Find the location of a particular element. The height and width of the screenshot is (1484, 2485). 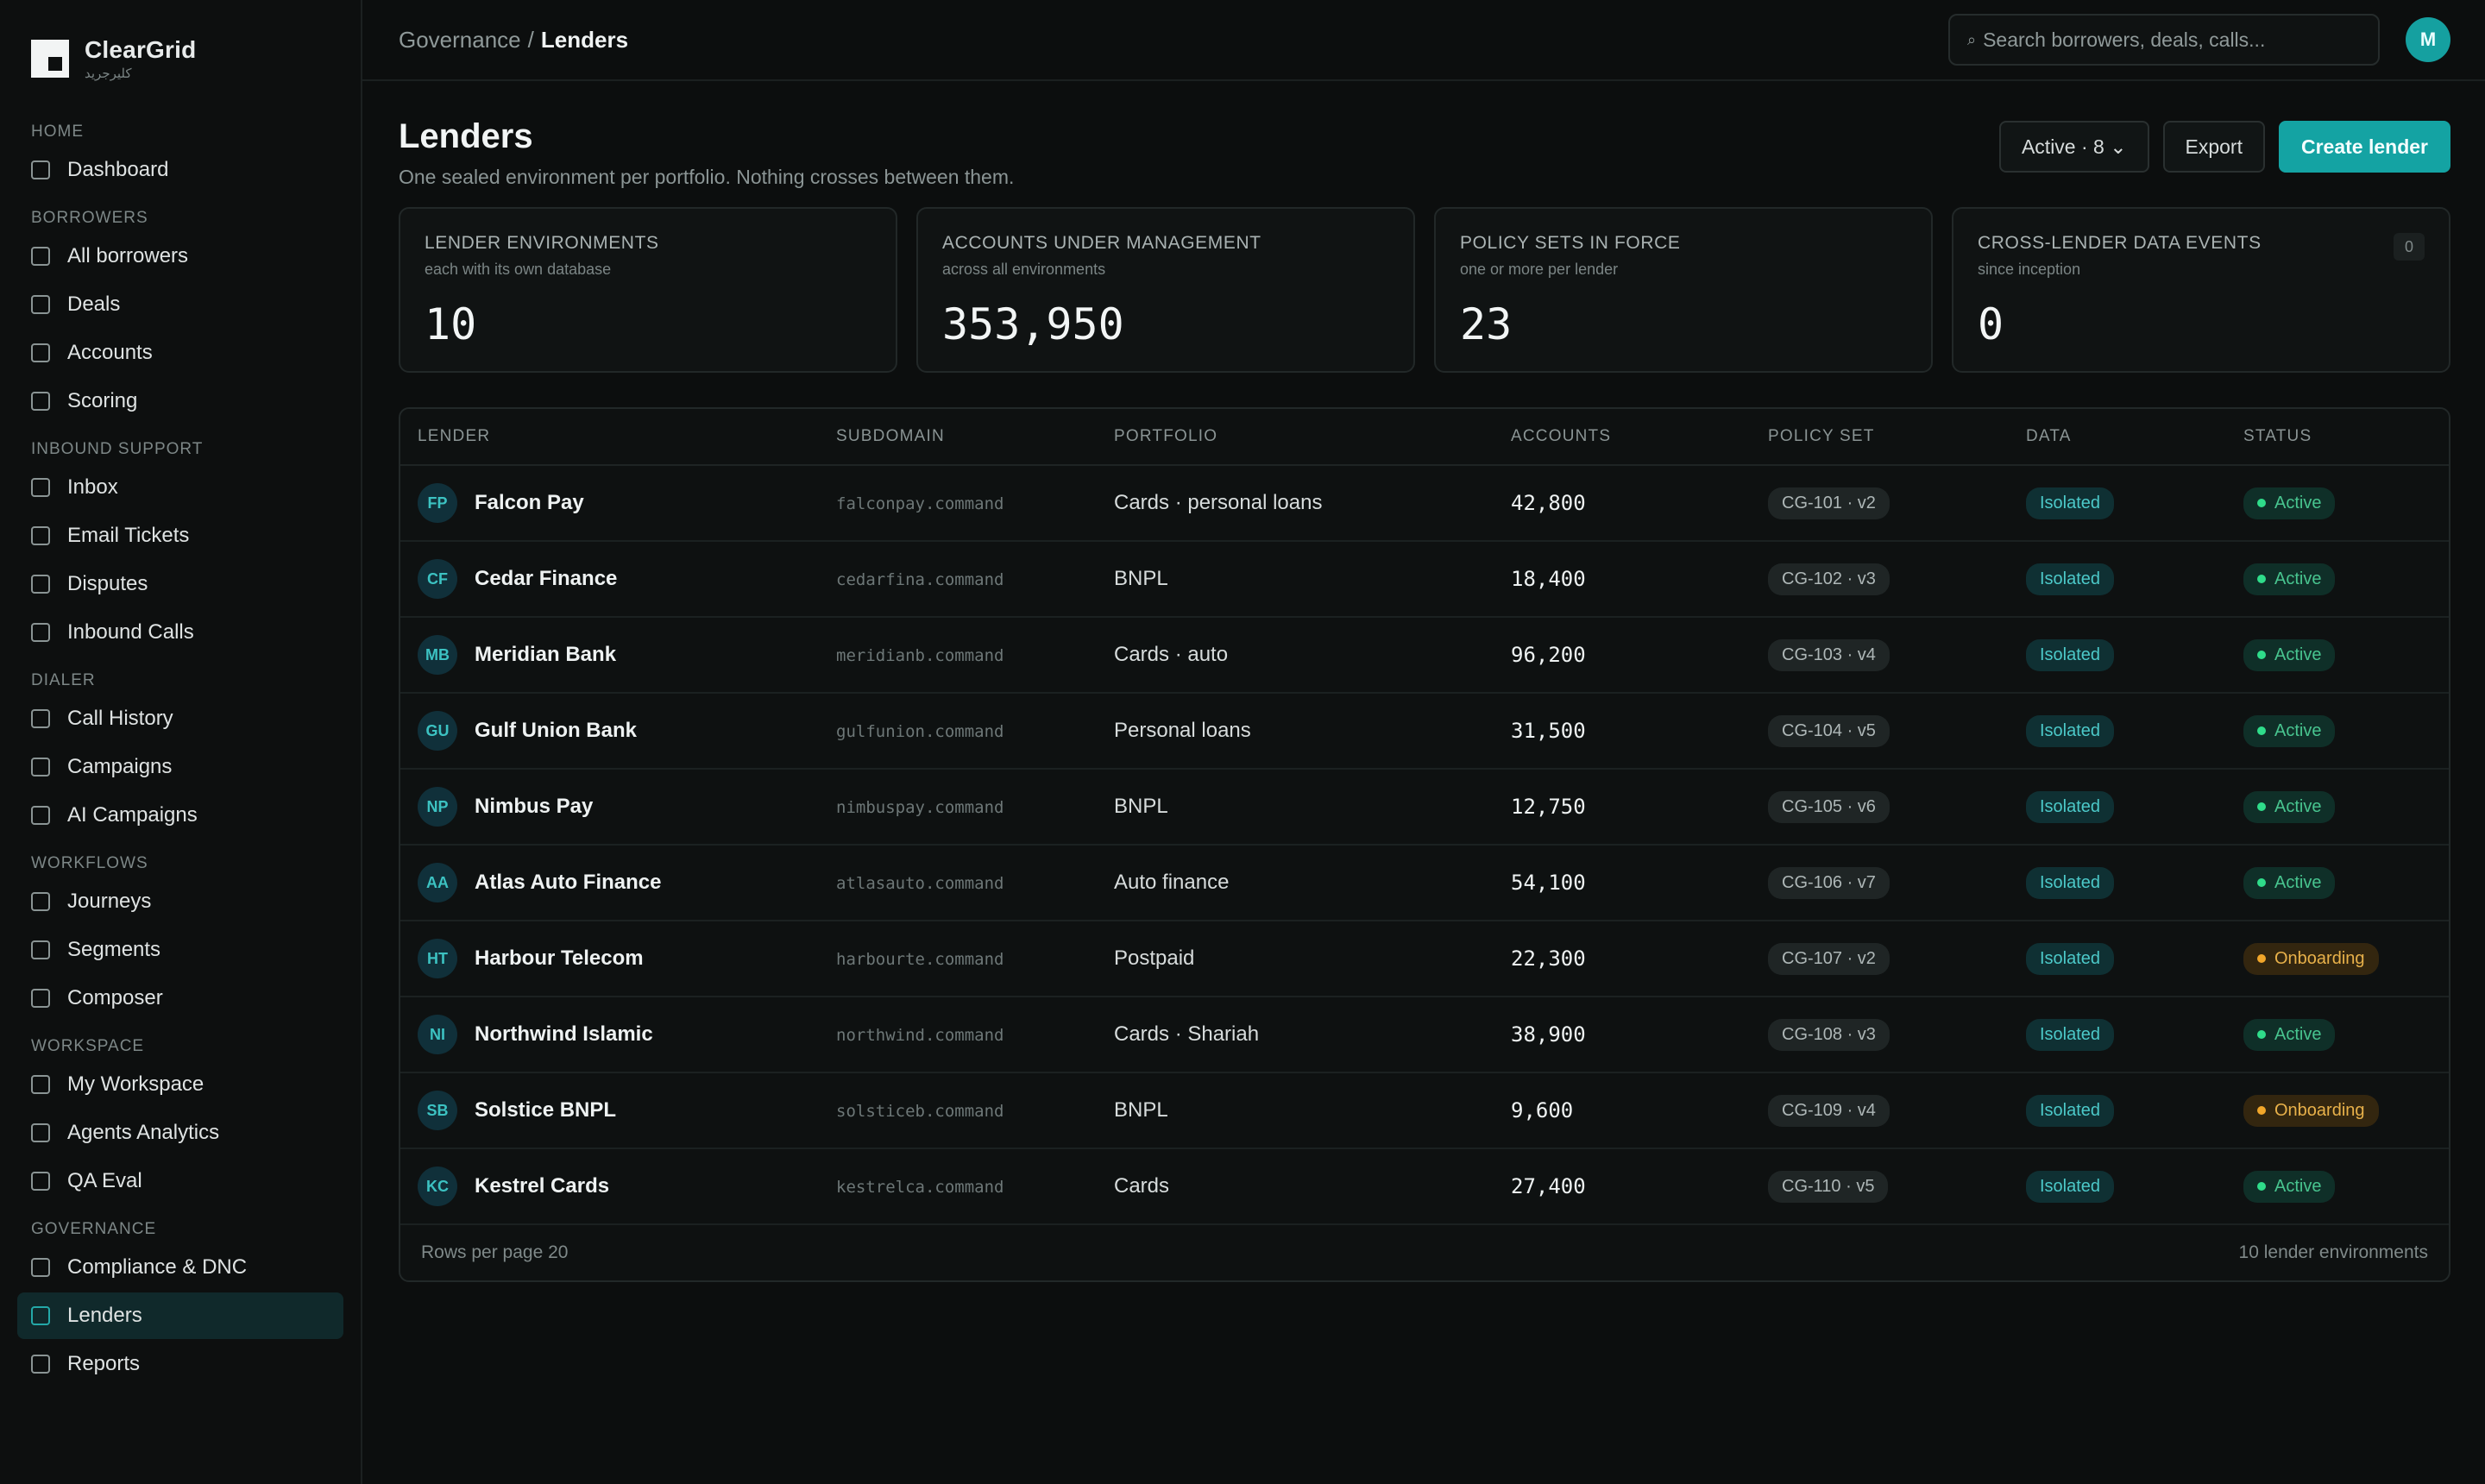

column-header-status: STATUS is located at coordinates (2277, 436).